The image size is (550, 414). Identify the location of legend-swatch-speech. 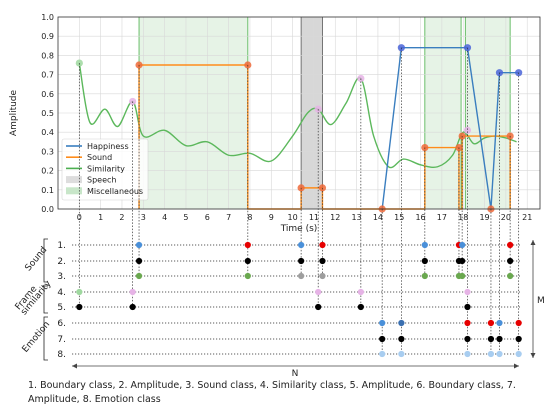
(74, 180).